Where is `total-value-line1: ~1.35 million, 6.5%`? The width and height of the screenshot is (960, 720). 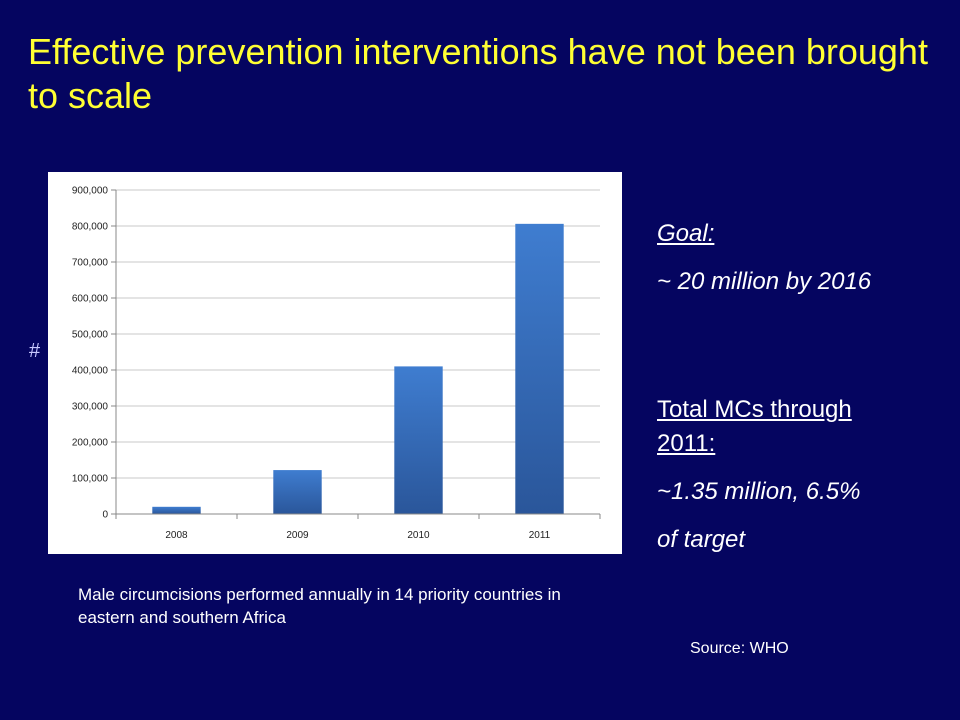
total-value-line1: ~1.35 million, 6.5% is located at coordinates (759, 491).